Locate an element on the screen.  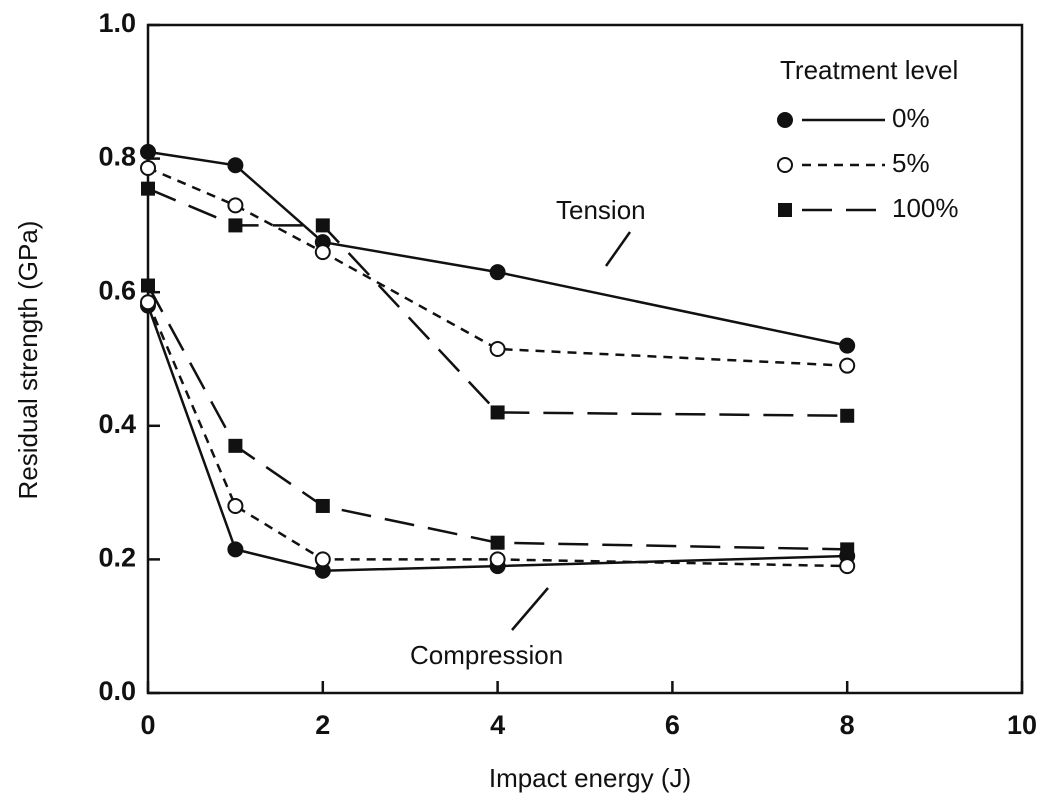
y-tick-label: 0.8 is located at coordinates (117, 157).